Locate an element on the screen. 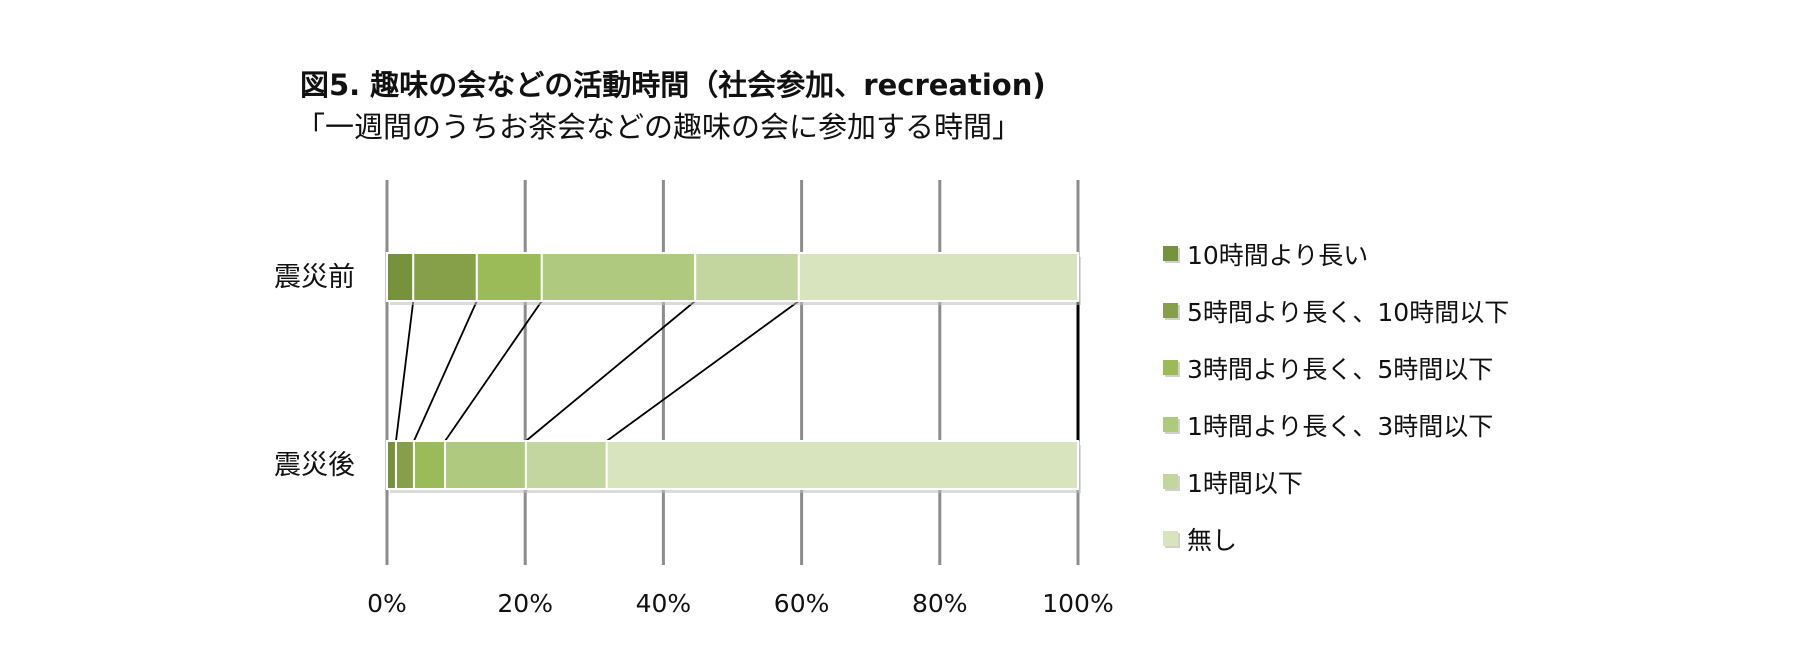 The height and width of the screenshot is (671, 1793). legend-item: 10時間より長い is located at coordinates (1336, 253).